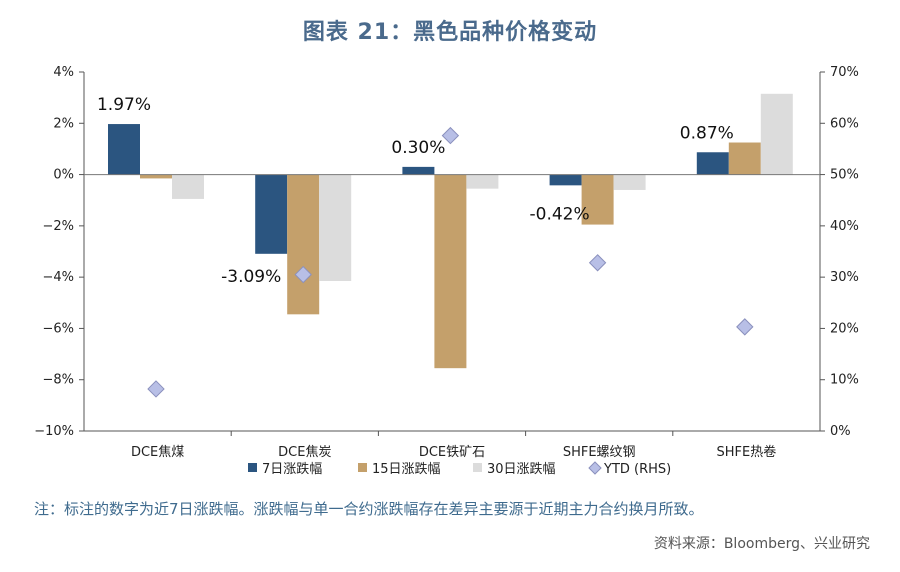  What do you see at coordinates (637, 469) in the screenshot?
I see `legend-label: YTD (RHS)` at bounding box center [637, 469].